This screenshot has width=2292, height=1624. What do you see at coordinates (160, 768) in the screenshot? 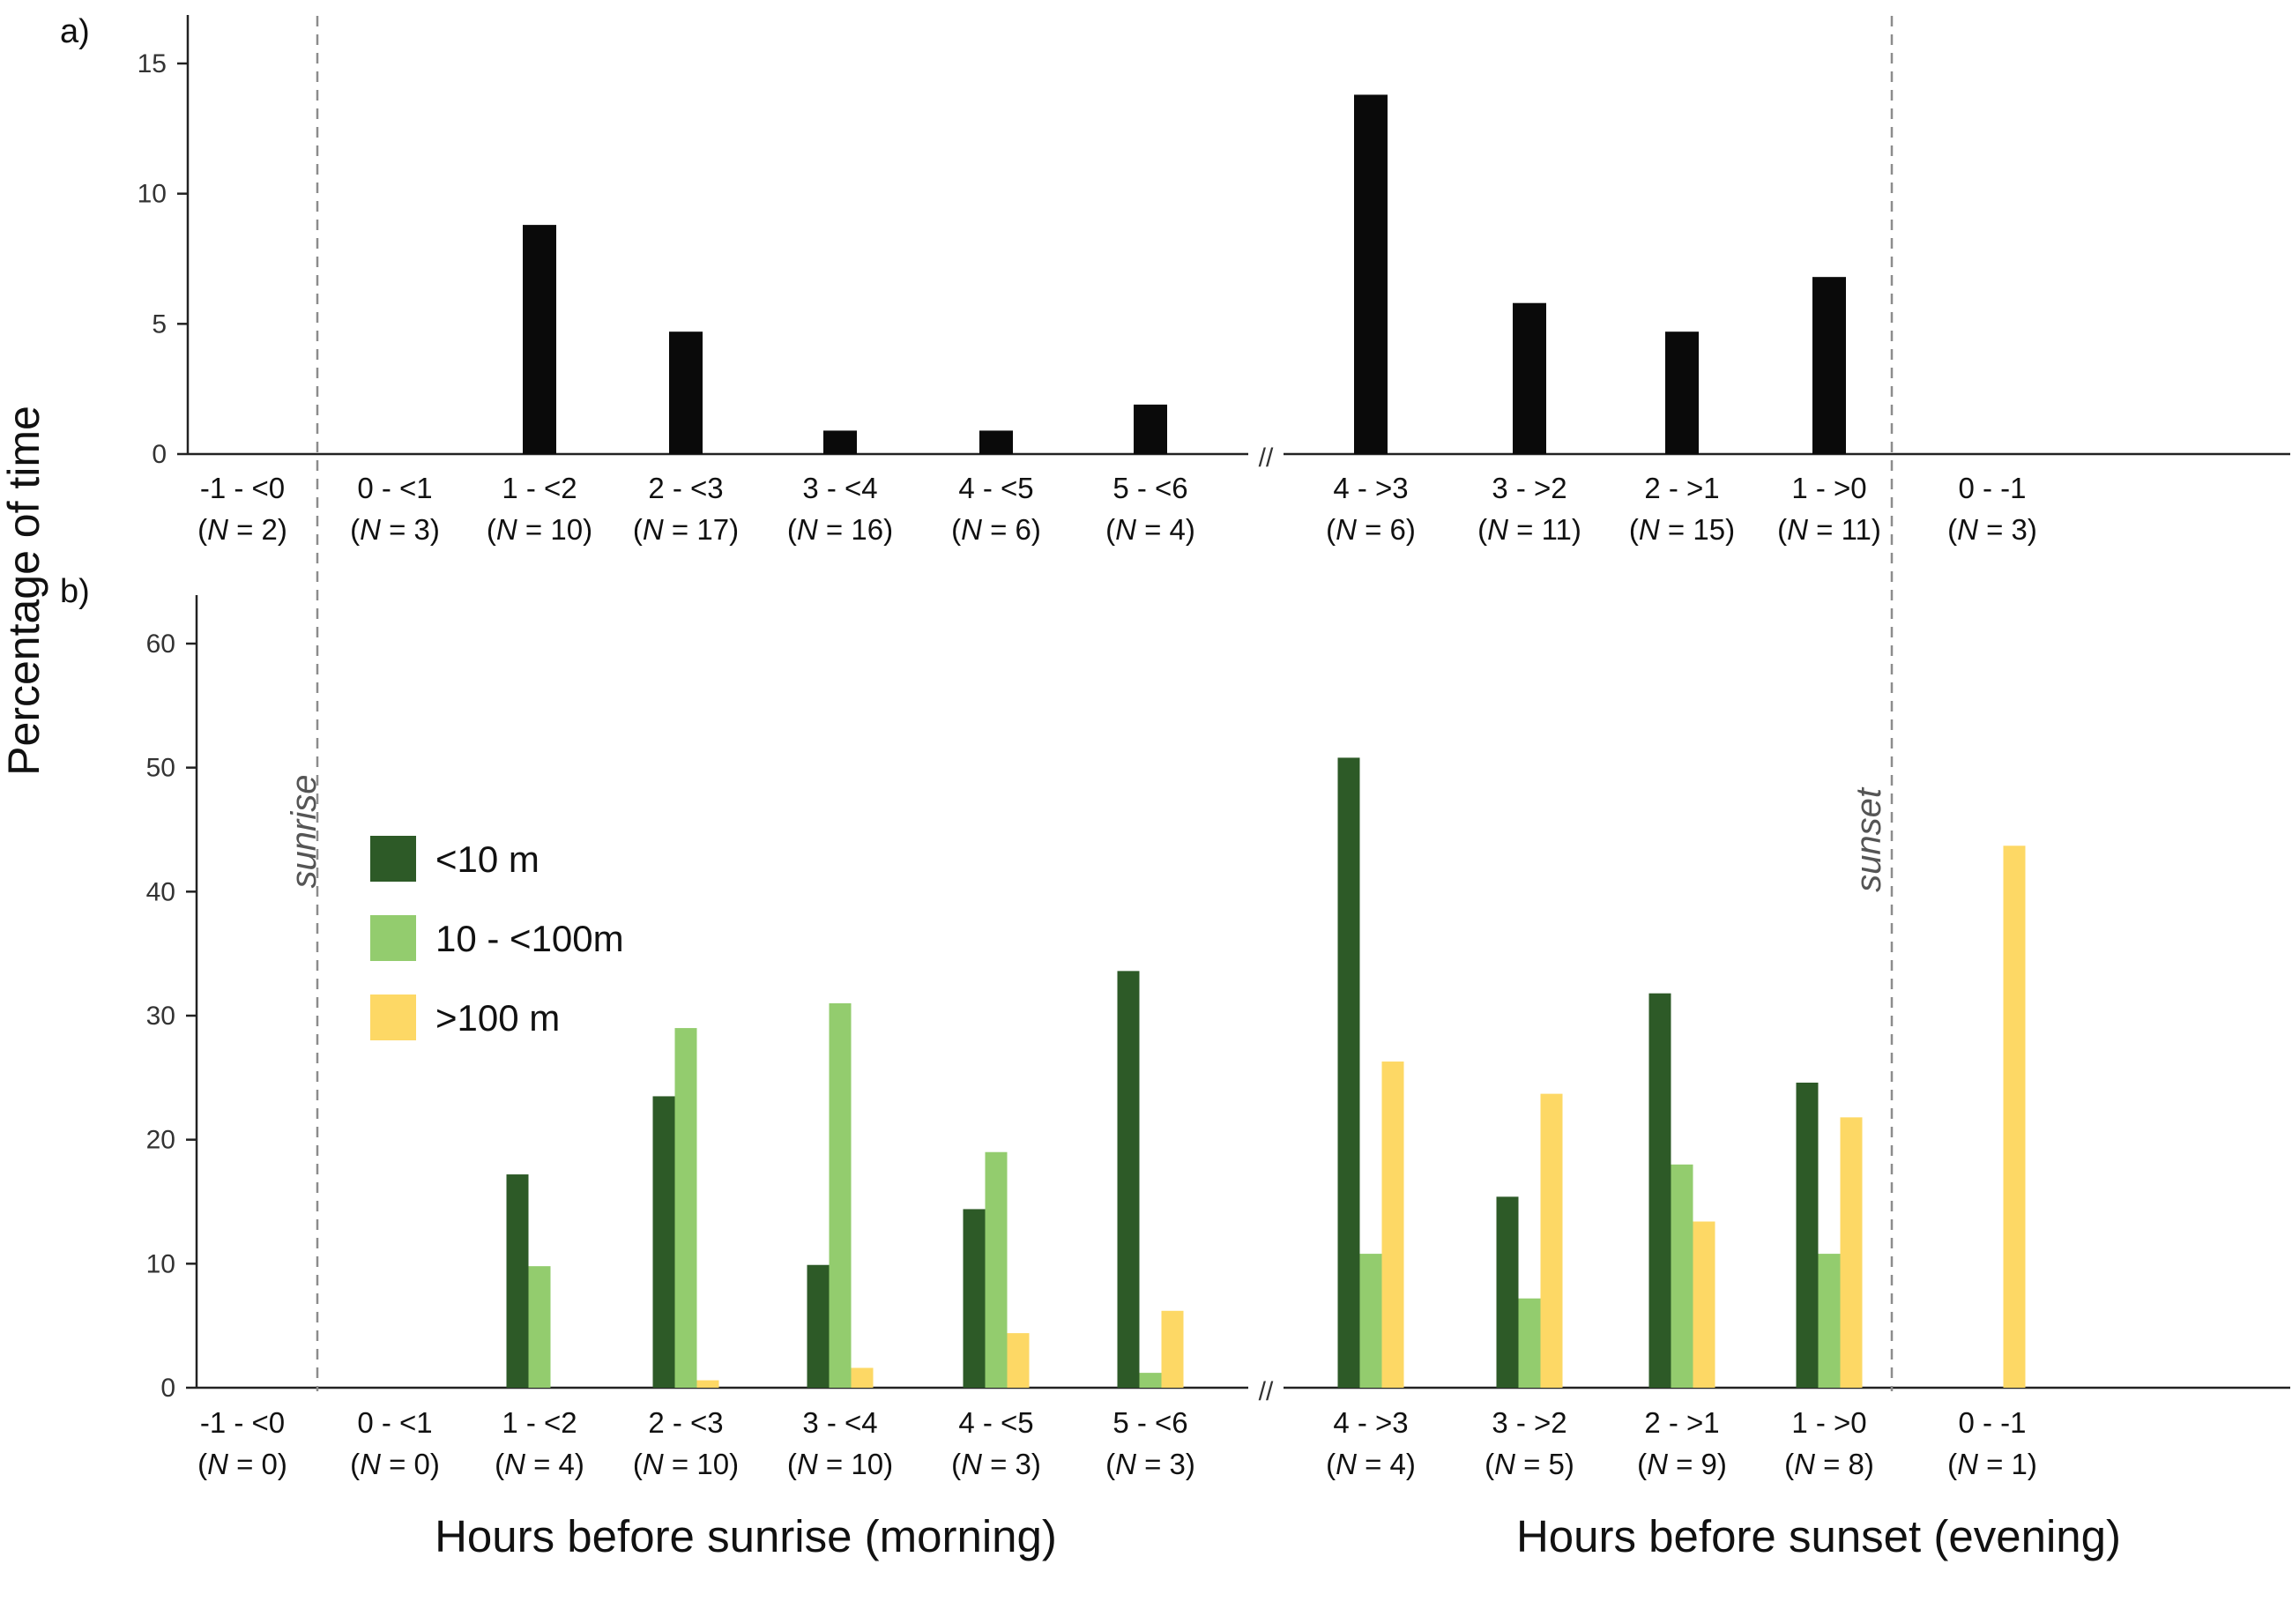
I see `y-tick-label: 50` at bounding box center [160, 768].